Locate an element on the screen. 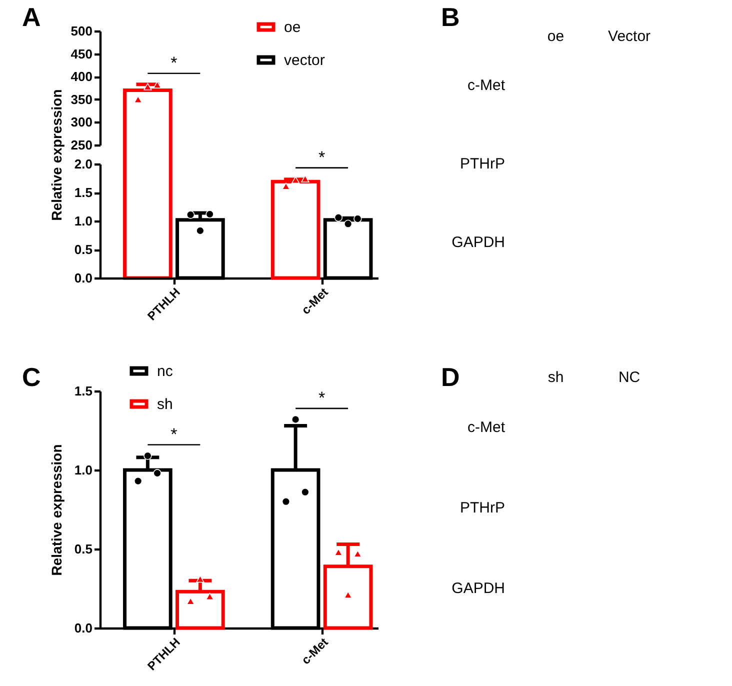  text: B is located at coordinates (450, 17).